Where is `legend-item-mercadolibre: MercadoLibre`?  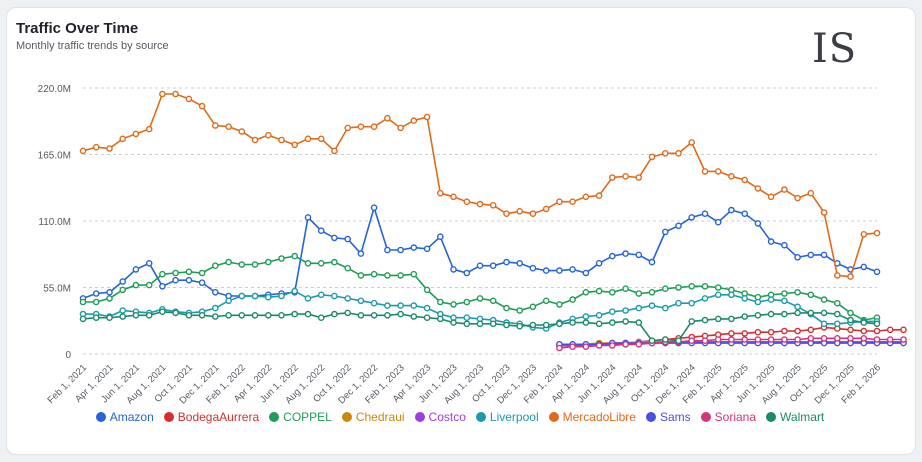 legend-item-mercadolibre: MercadoLibre is located at coordinates (592, 417).